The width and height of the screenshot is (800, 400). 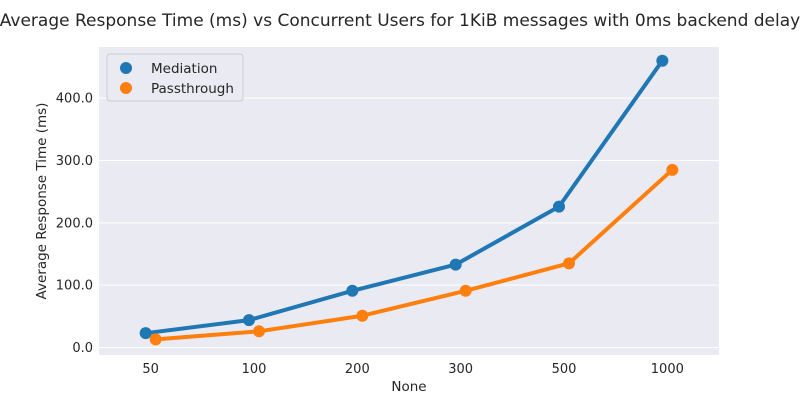 I want to click on x-tick-label: 200, so click(x=357, y=369).